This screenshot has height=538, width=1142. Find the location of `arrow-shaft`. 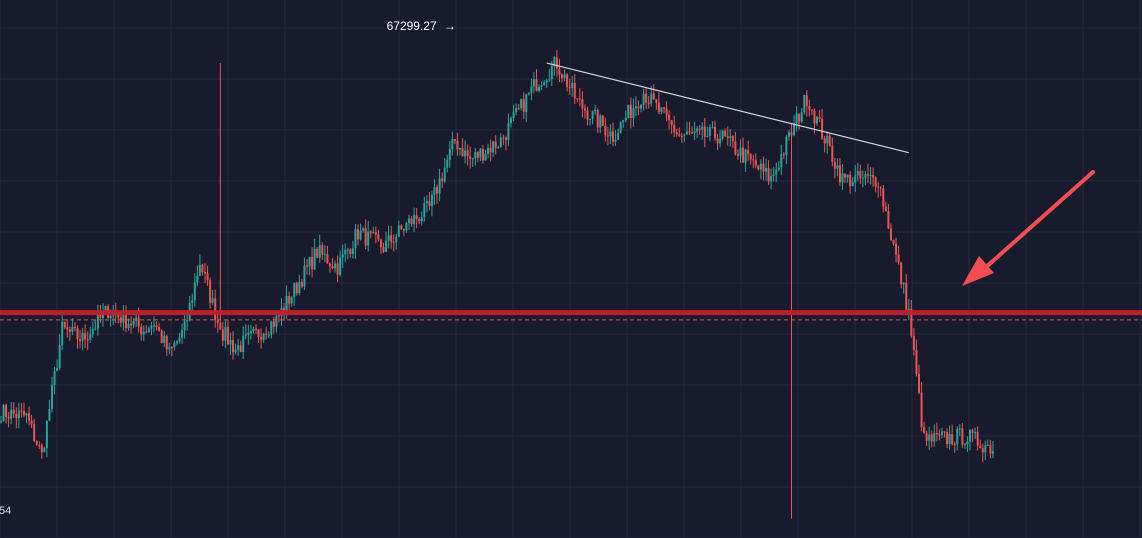

arrow-shaft is located at coordinates (1039, 220).